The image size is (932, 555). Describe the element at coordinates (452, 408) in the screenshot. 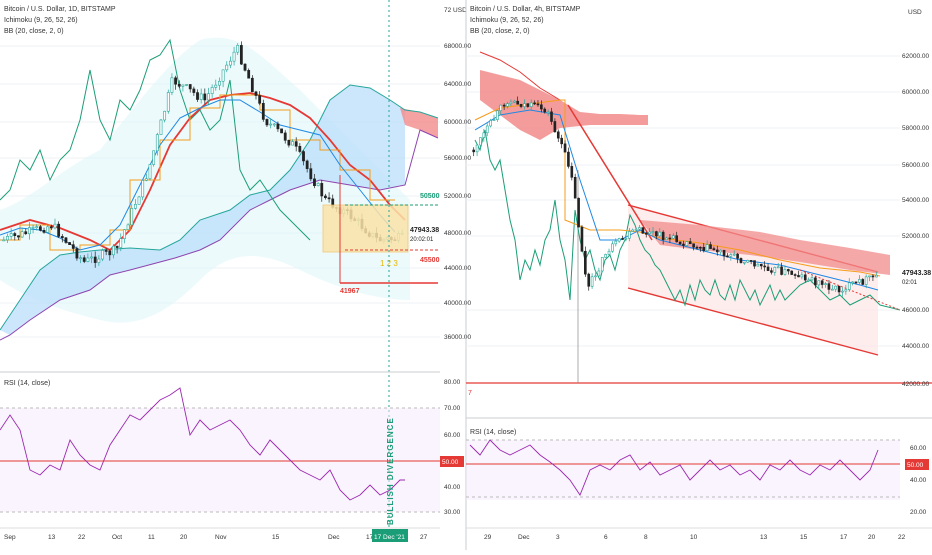

I see `svg-text: 70.00` at that location.